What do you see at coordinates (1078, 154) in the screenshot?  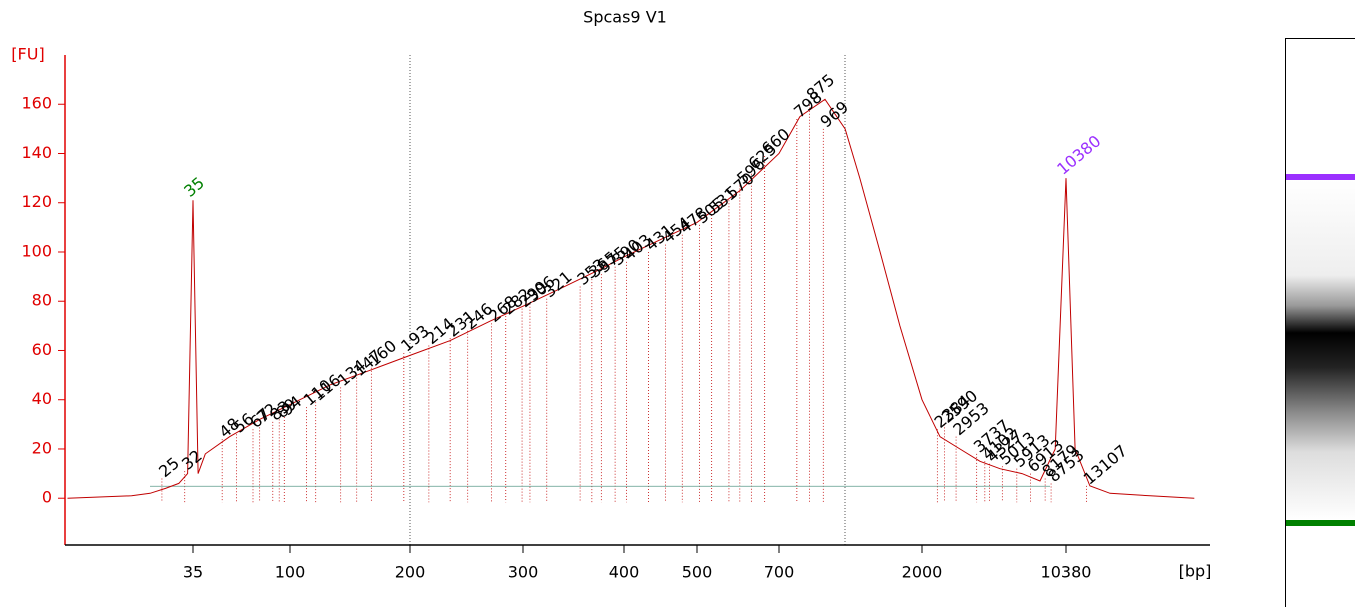 I see `marker-label: 10380` at bounding box center [1078, 154].